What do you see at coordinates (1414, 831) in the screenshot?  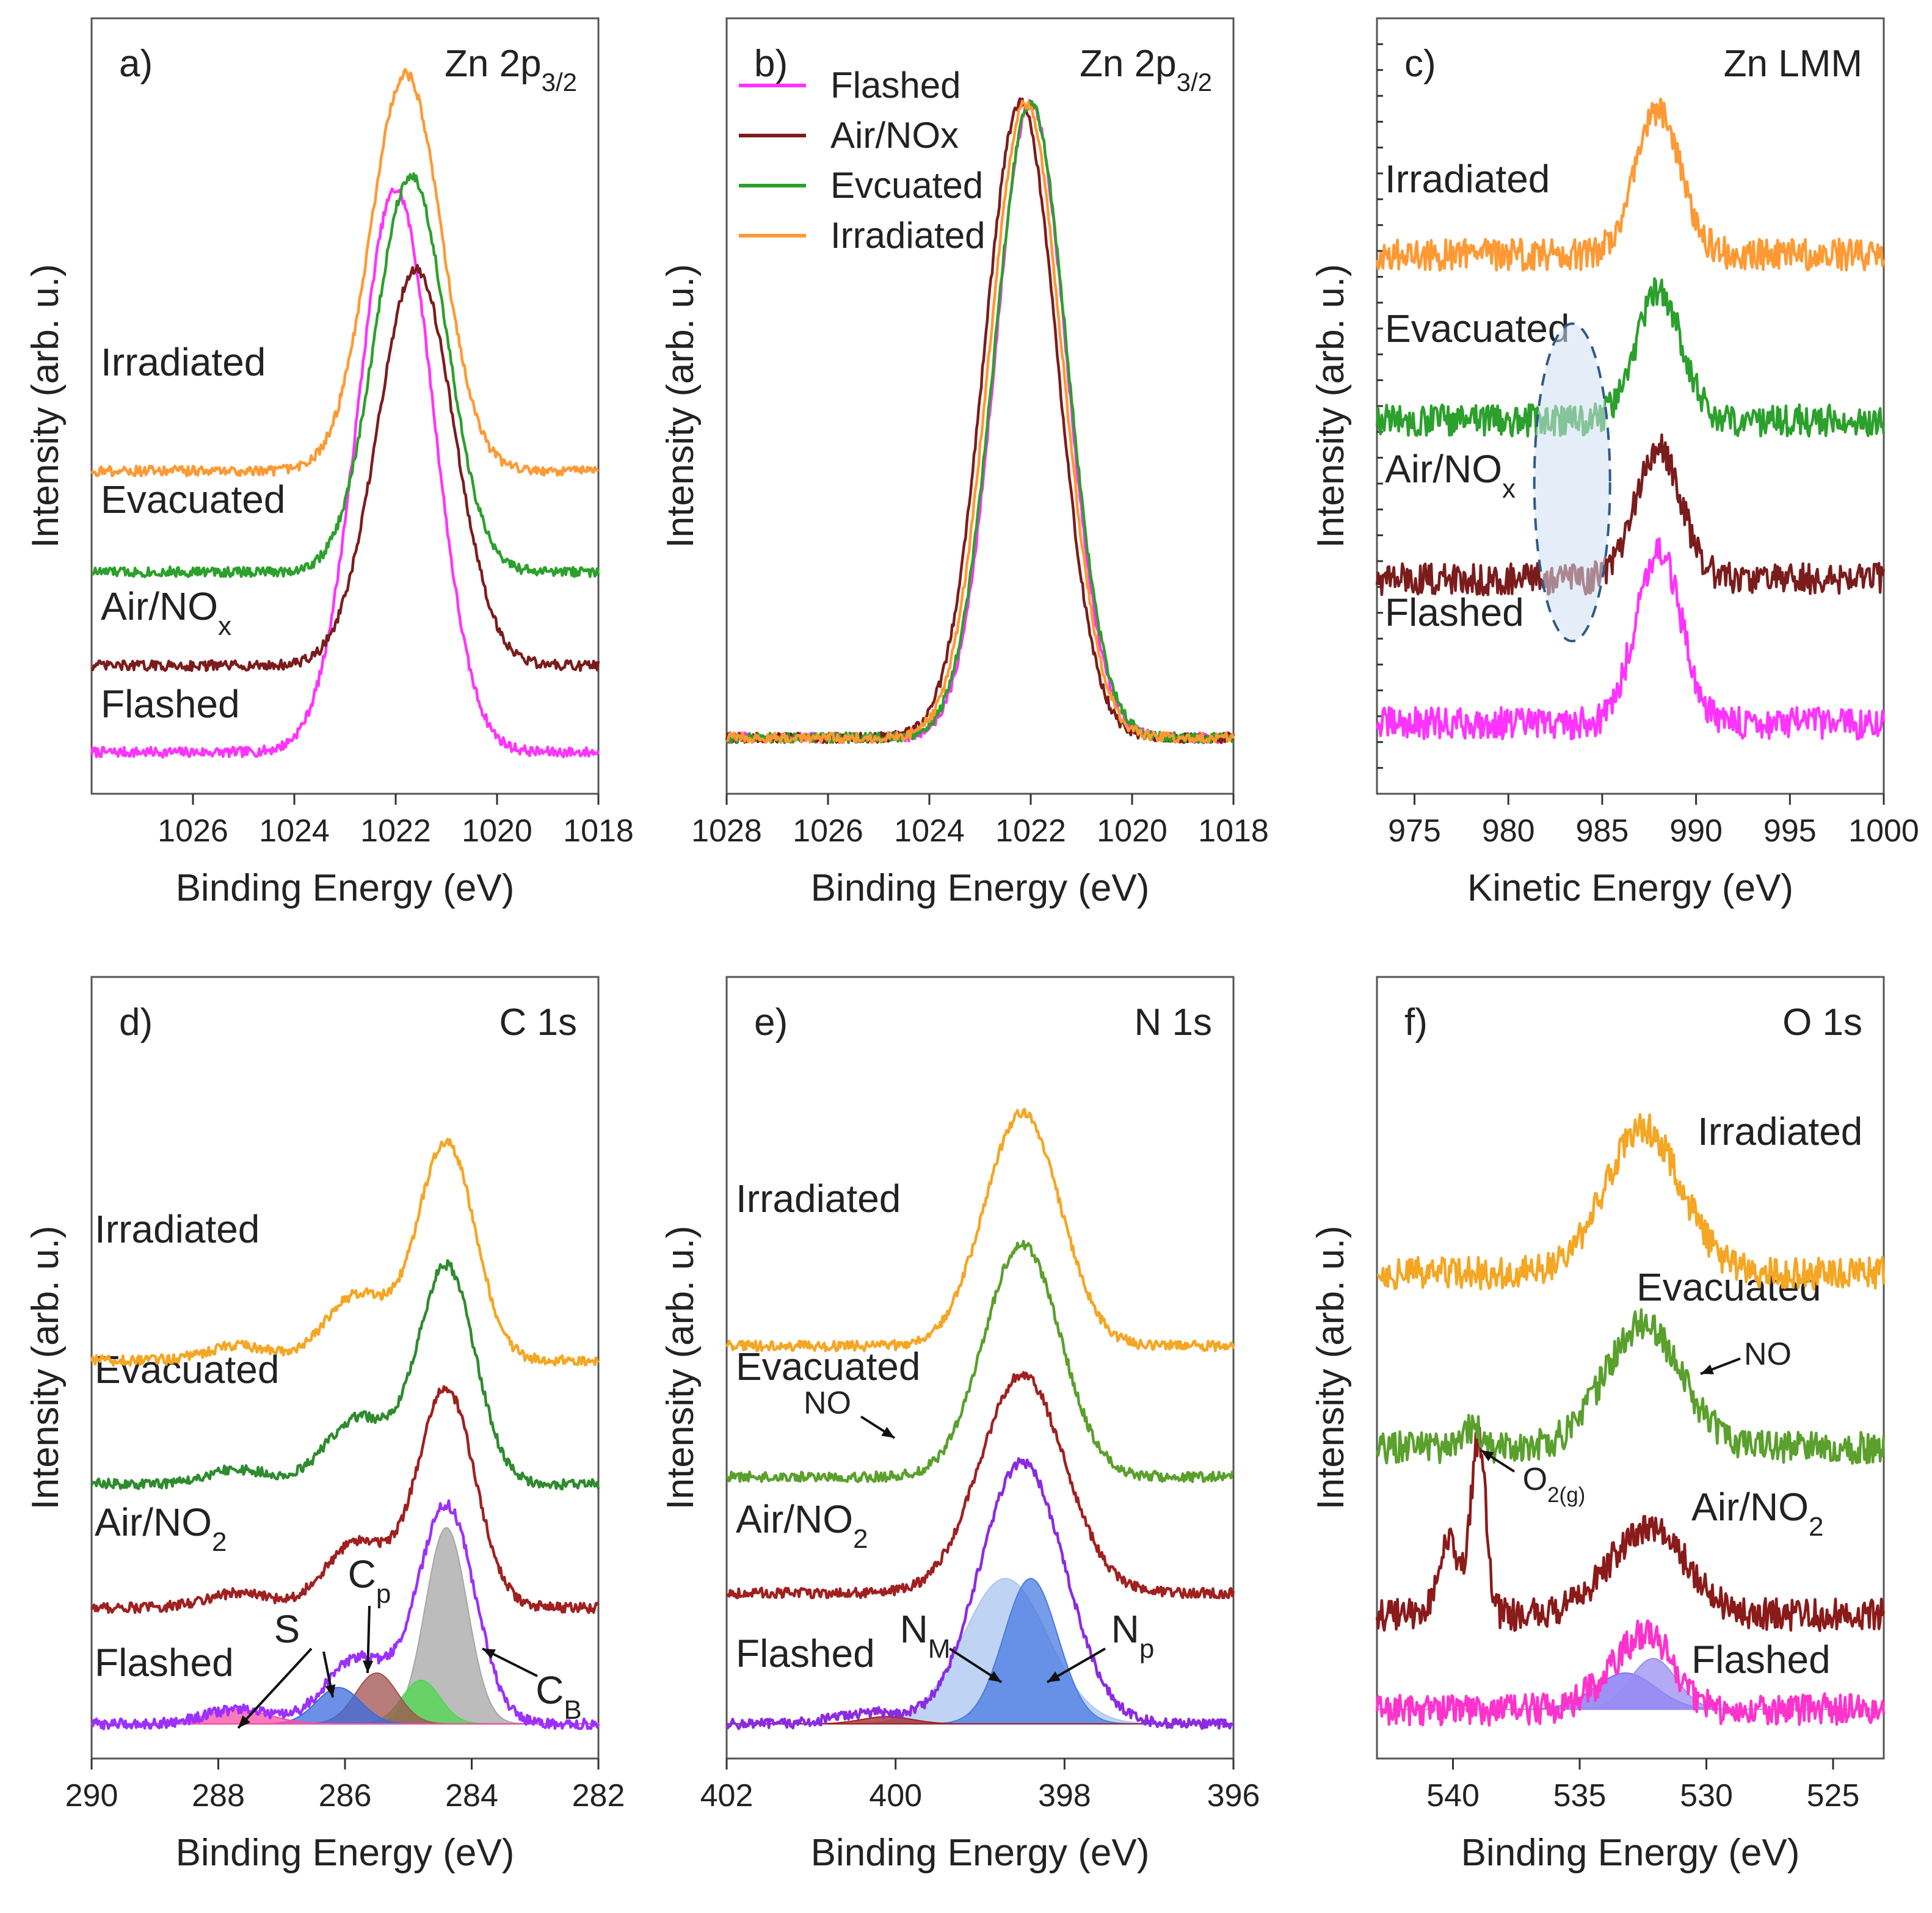 I see `x-tick-label: 975` at bounding box center [1414, 831].